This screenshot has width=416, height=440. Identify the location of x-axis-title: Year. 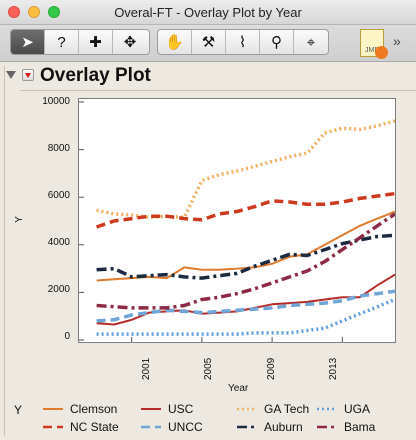
(238, 388).